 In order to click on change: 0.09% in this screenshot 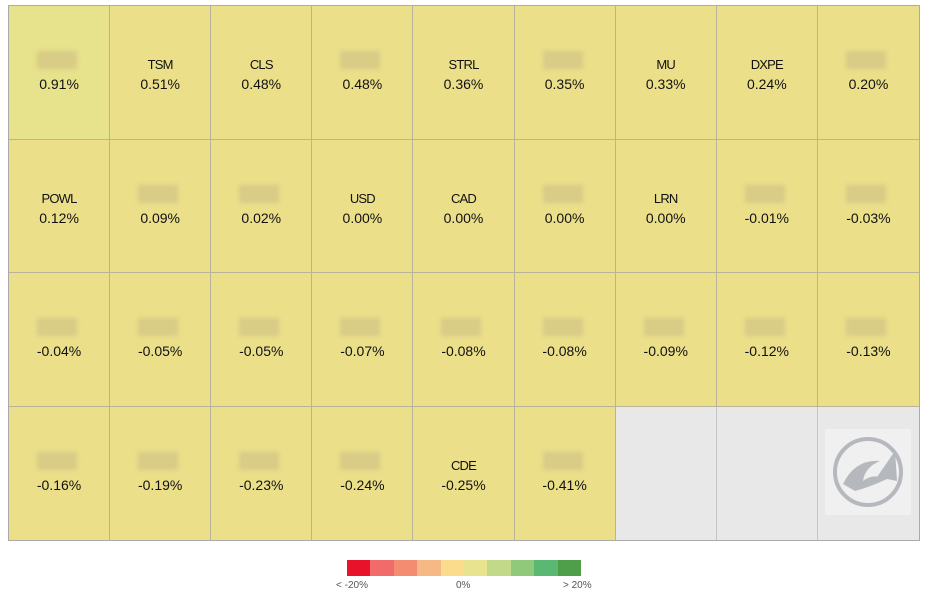, I will do `click(160, 217)`.